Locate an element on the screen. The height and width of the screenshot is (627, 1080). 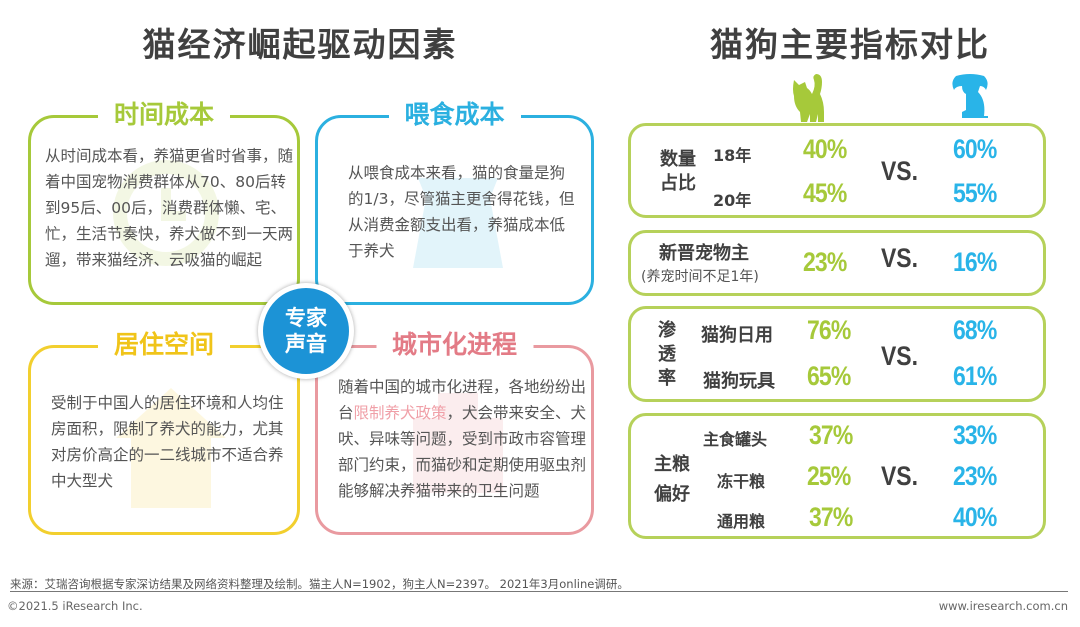
cat-value: 45% is located at coordinates (825, 193).